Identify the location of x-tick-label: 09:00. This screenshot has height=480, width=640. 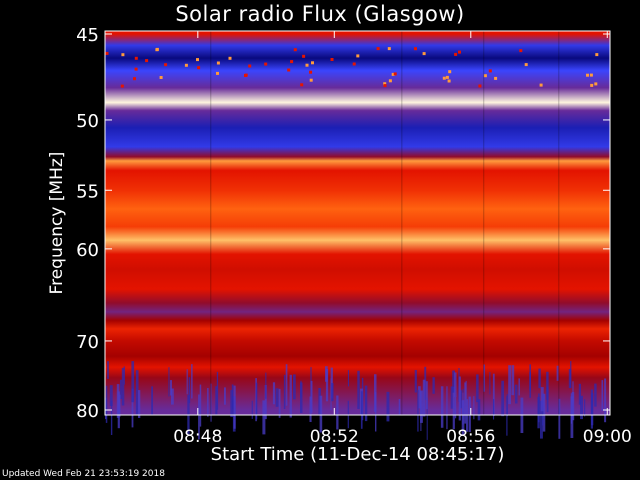
(607, 437).